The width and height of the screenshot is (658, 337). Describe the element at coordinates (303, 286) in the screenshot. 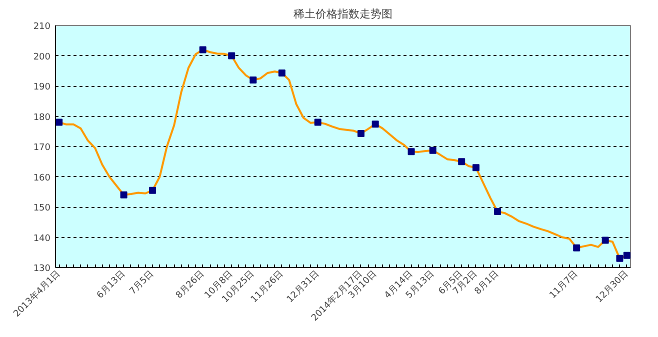

I see `x-tick-label: 12月31日` at that location.